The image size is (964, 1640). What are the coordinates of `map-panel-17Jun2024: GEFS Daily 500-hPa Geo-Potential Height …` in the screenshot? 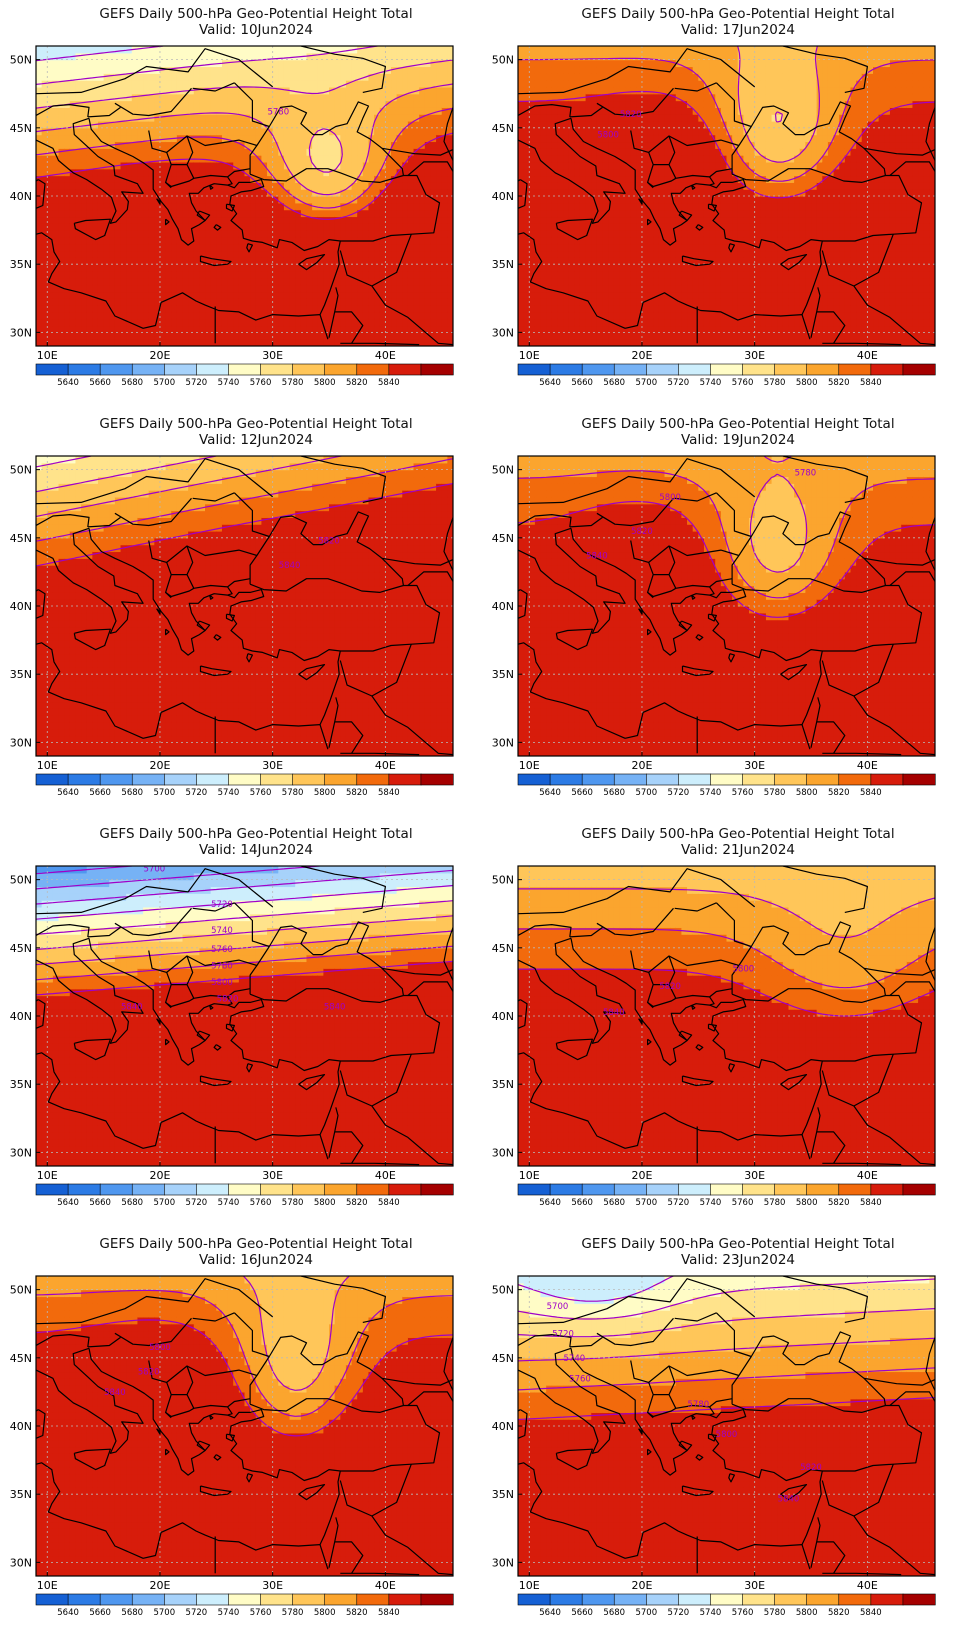 It's located at (723, 205).